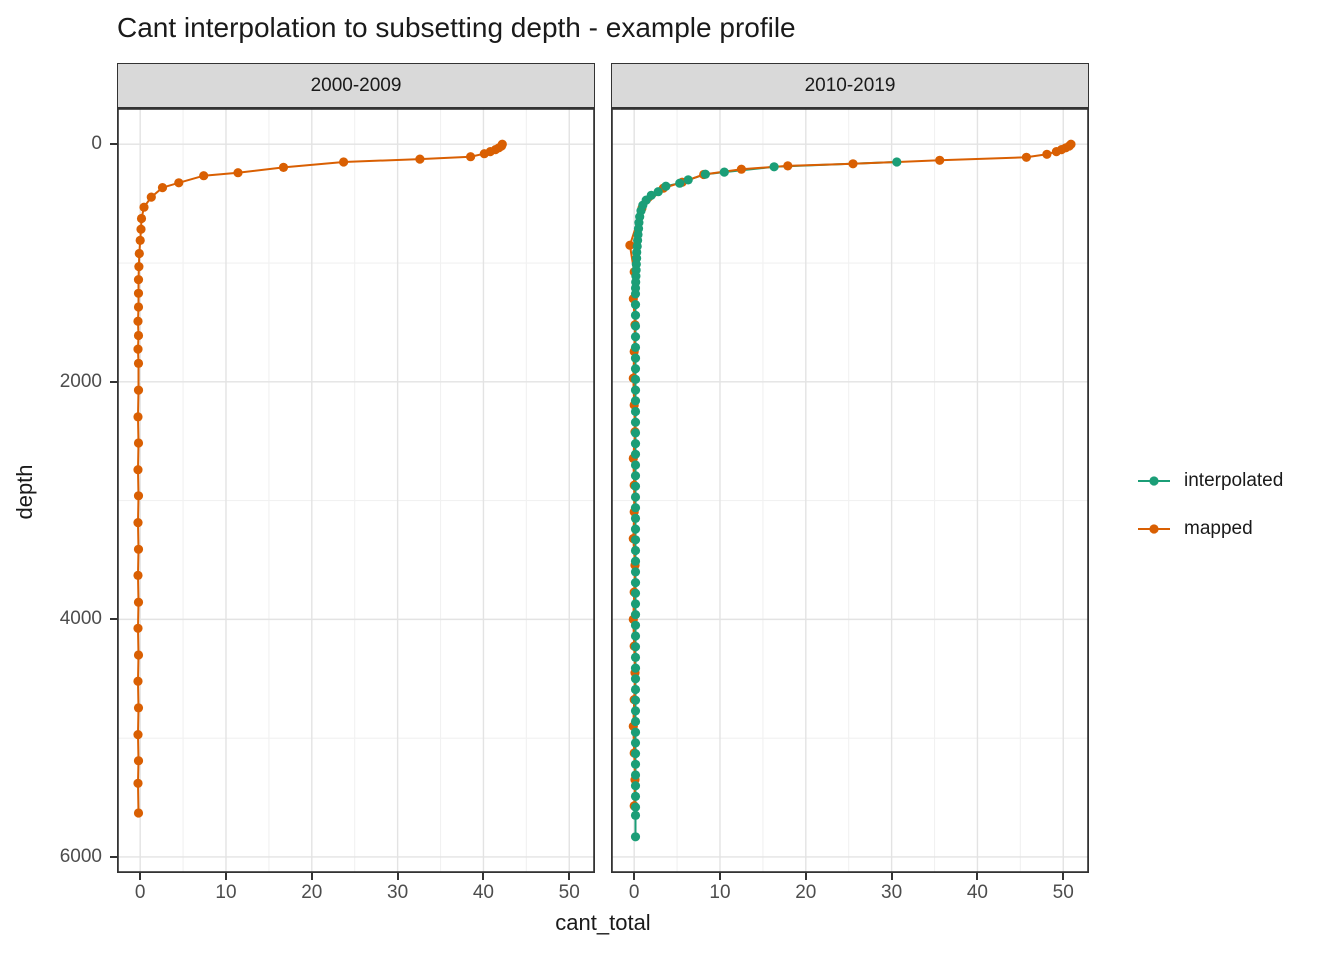  What do you see at coordinates (850, 85) in the screenshot?
I see `facet-strip-label: 2010-2019` at bounding box center [850, 85].